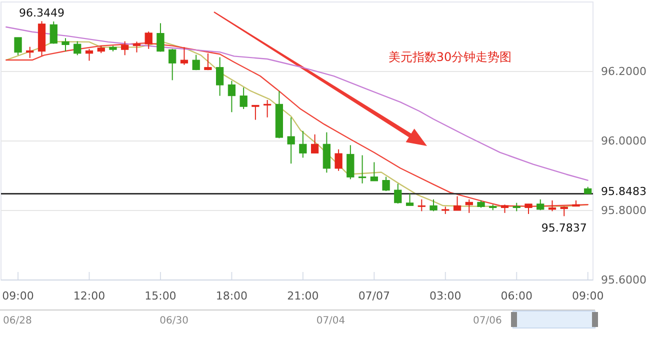 This screenshot has width=650, height=341. I want to click on text: 07/06, so click(487, 321).